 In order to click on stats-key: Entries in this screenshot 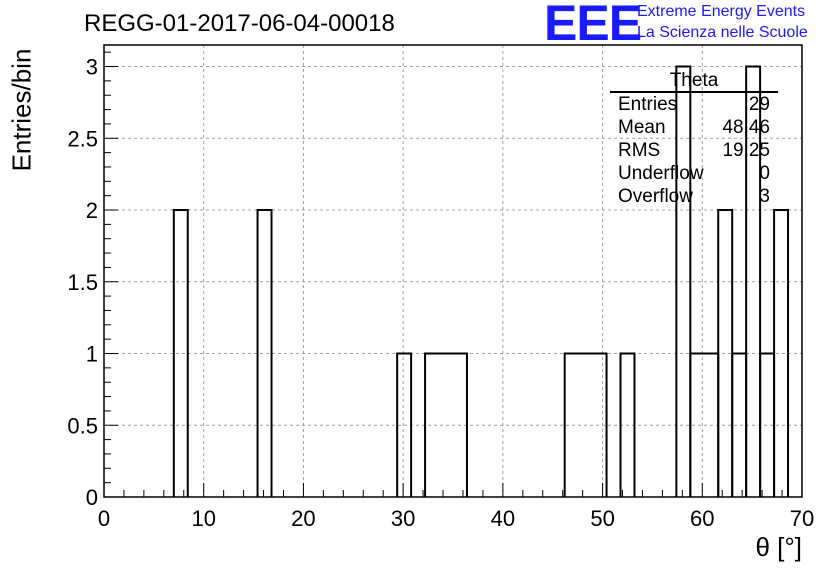, I will do `click(648, 104)`.